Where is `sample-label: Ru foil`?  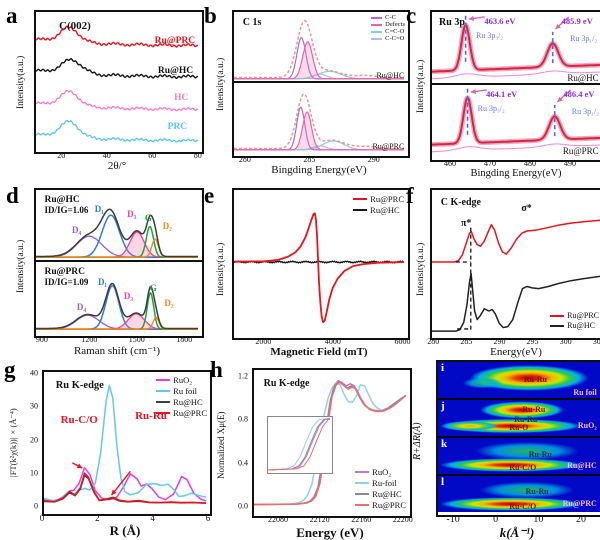
sample-label: Ru foil is located at coordinates (585, 393).